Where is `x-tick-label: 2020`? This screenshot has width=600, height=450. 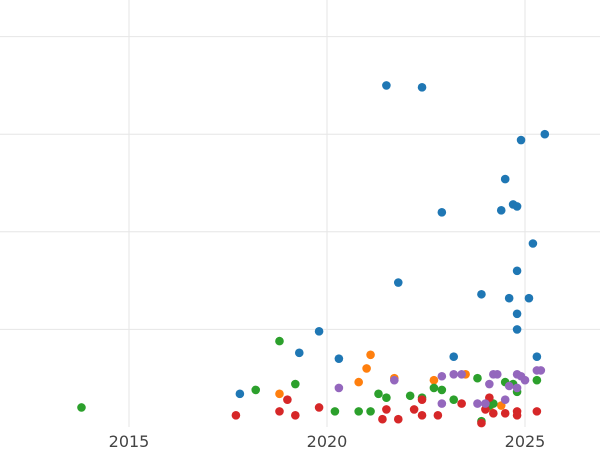 x-tick-label: 2020 is located at coordinates (327, 441).